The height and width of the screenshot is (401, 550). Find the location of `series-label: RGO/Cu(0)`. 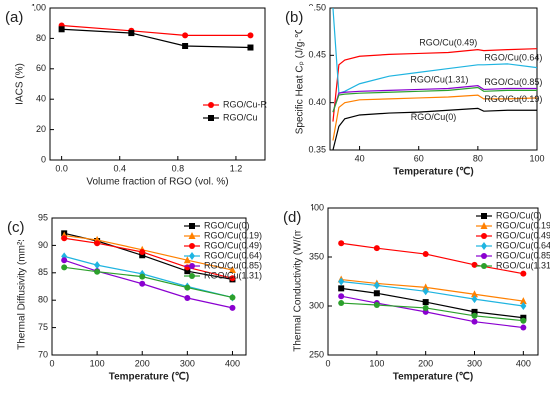

series-label: RGO/Cu(0) is located at coordinates (434, 117).